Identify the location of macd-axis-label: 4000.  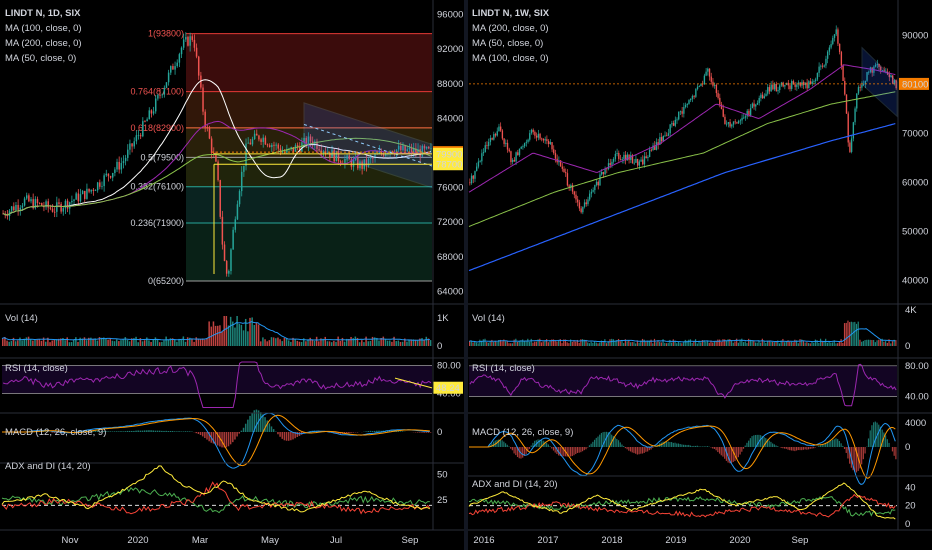
(915, 423).